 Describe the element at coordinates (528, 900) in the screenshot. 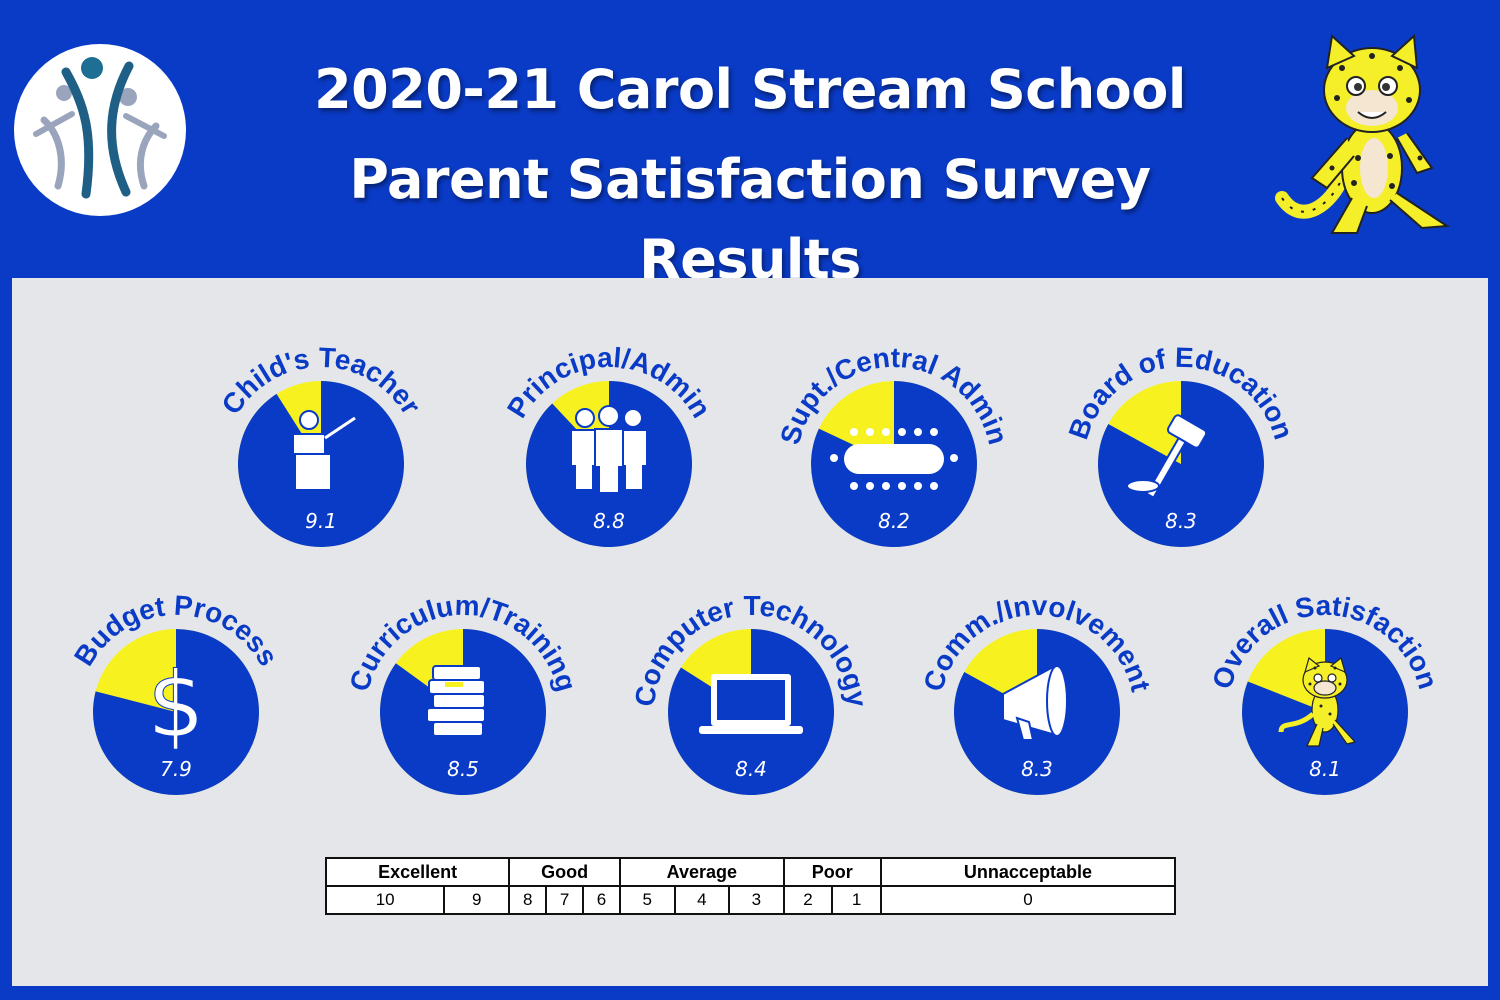

I see `scale-value: 8` at that location.